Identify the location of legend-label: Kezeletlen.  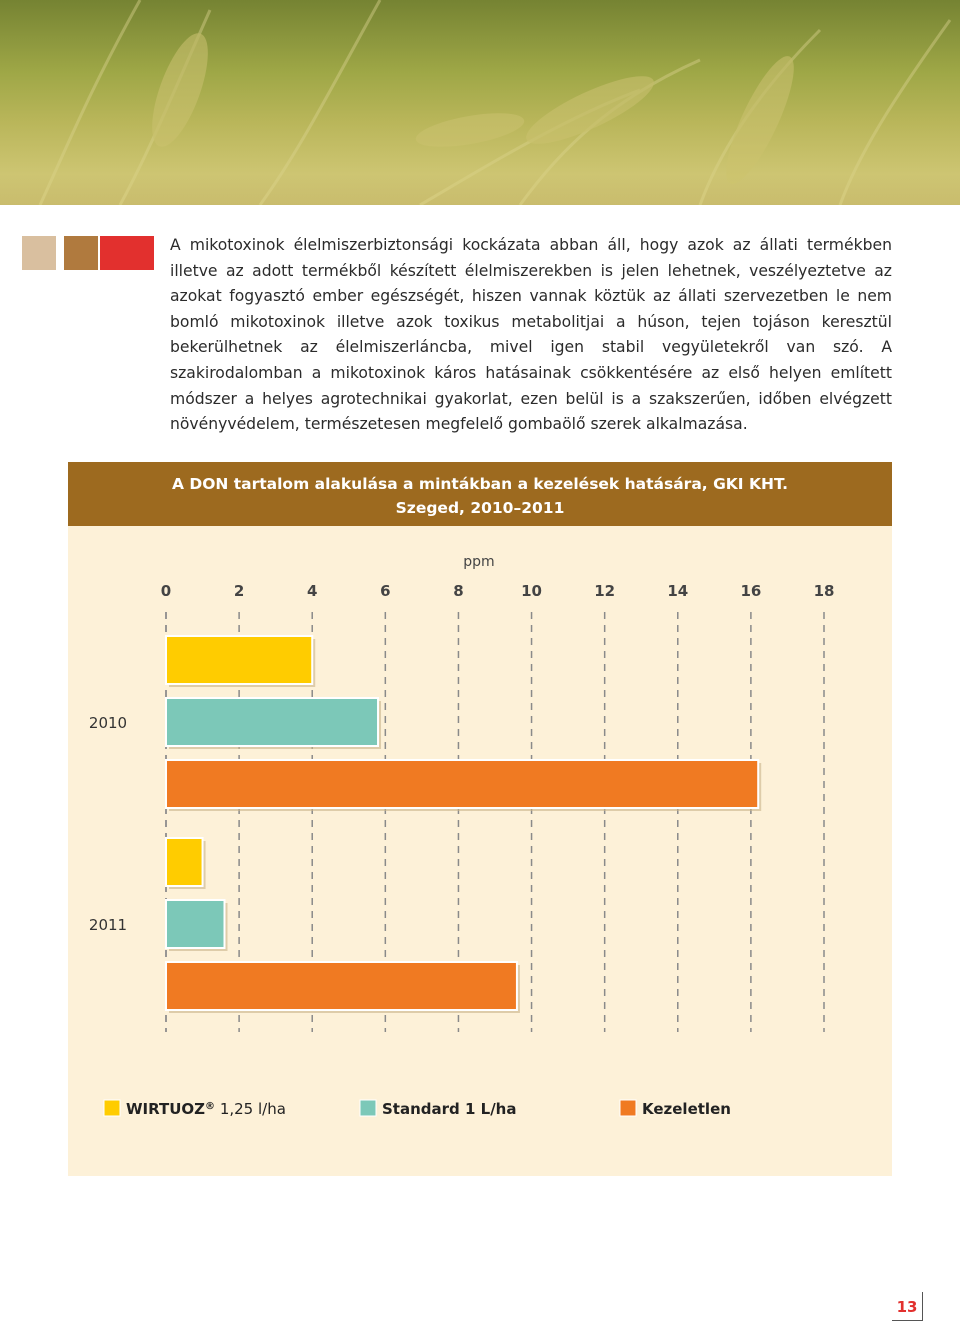
(686, 1109).